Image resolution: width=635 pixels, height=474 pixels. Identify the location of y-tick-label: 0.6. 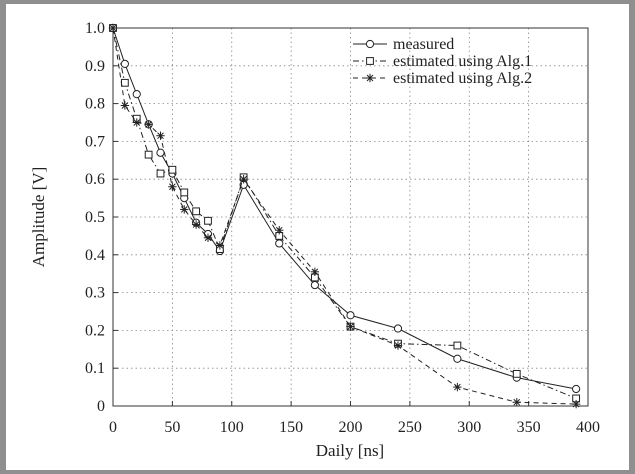
(95, 179).